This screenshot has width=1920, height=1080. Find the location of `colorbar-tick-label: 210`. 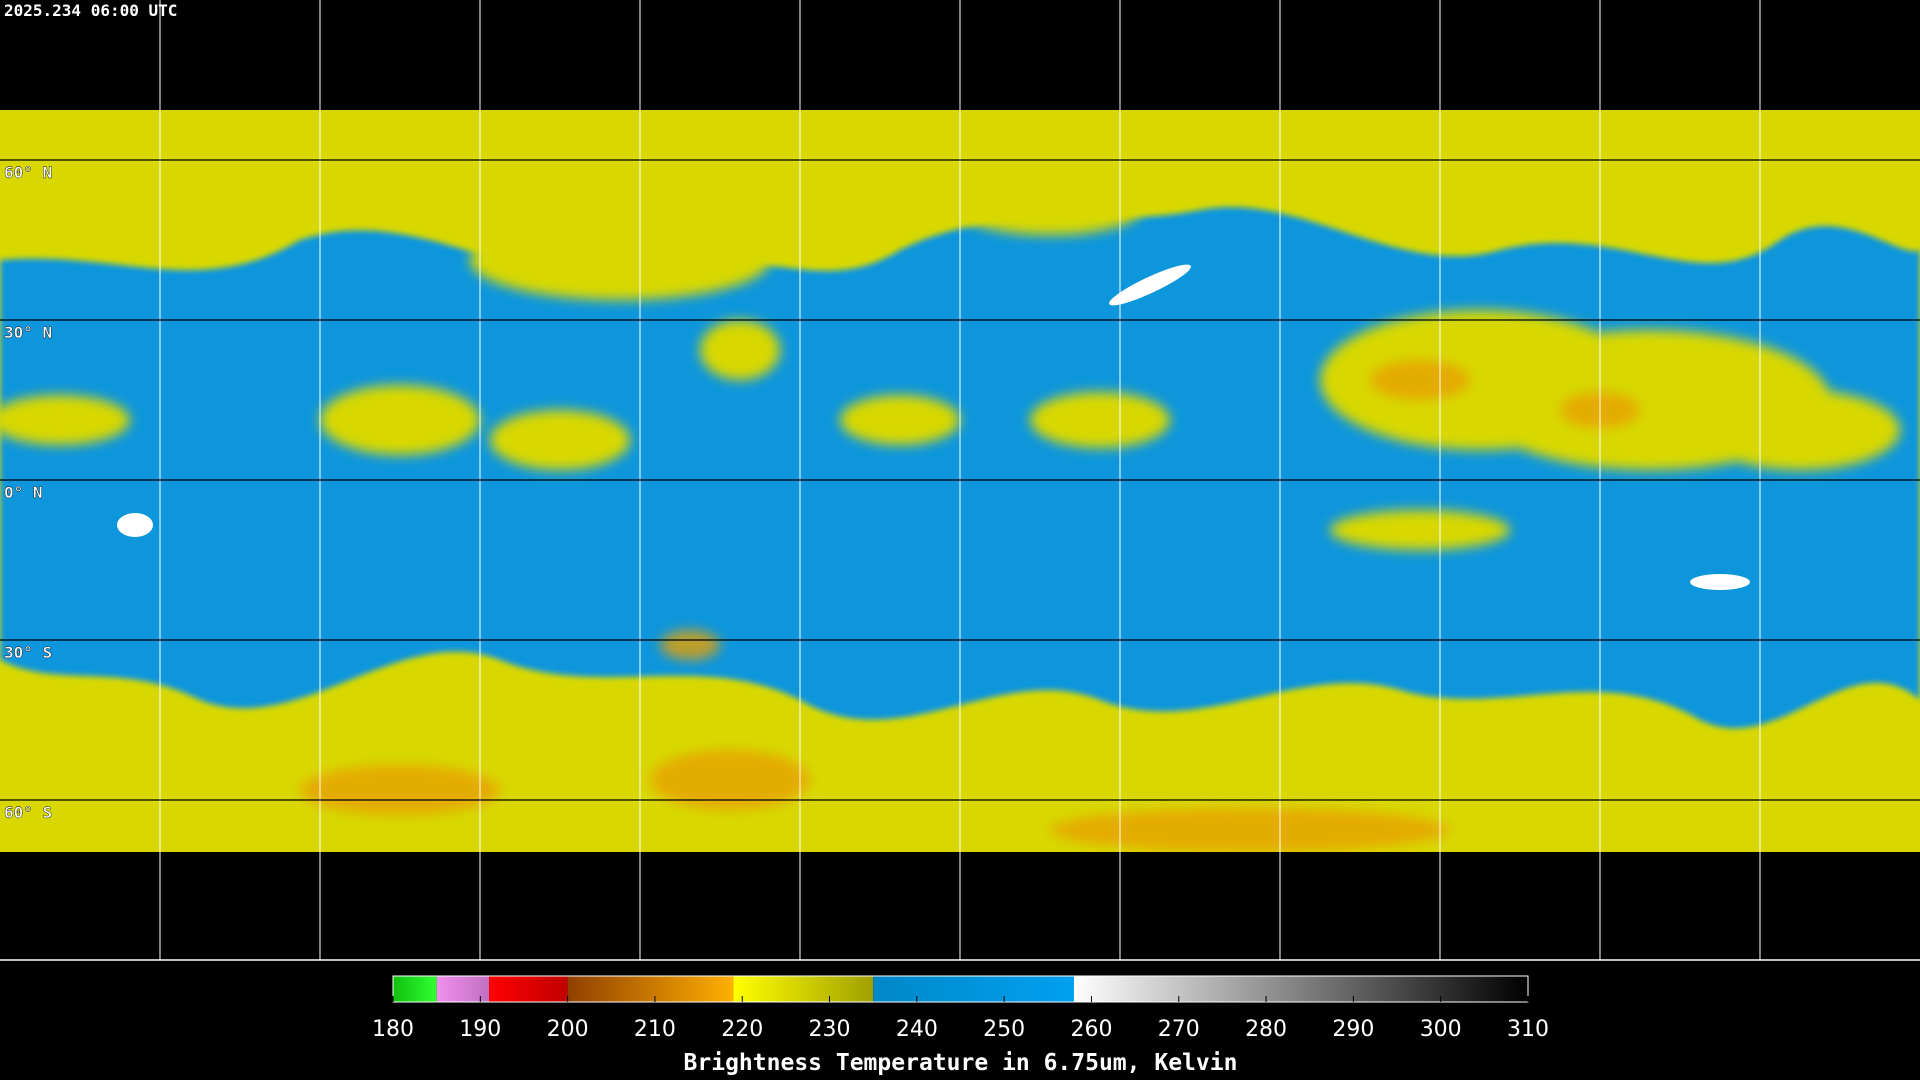

colorbar-tick-label: 210 is located at coordinates (655, 1029).